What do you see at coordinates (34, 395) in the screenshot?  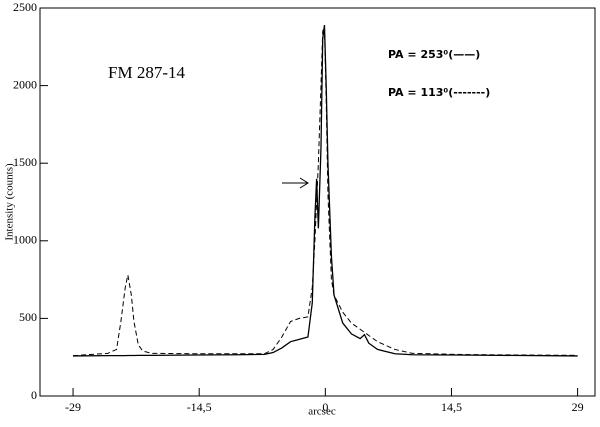 I see `y-tick-label: 0` at bounding box center [34, 395].